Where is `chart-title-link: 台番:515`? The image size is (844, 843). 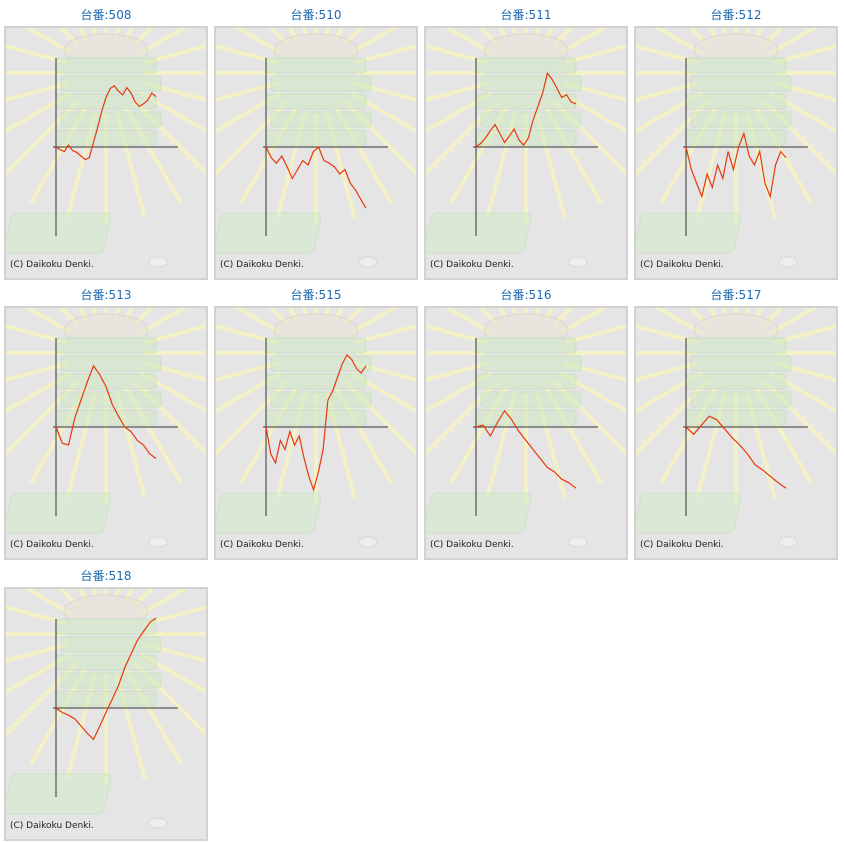
chart-title-link: 台番:515 is located at coordinates (316, 295).